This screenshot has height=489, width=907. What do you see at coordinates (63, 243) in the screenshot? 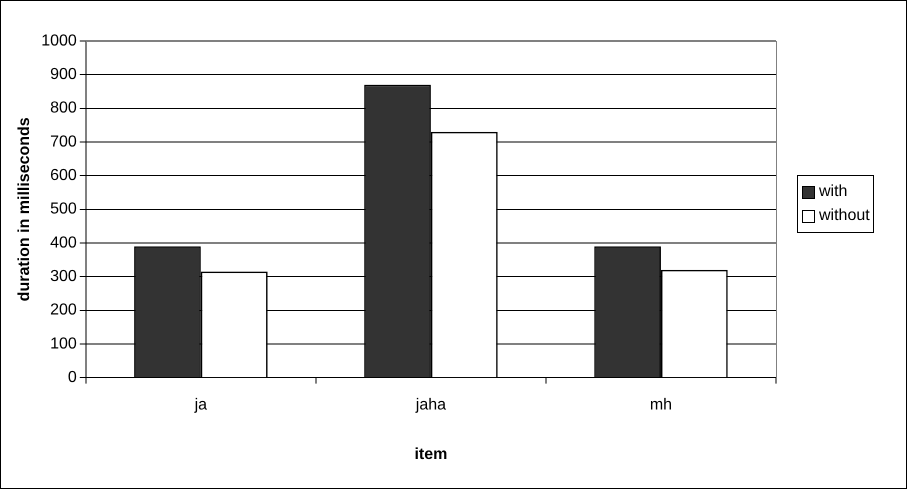
I see `y-tick-label: 400` at bounding box center [63, 243].